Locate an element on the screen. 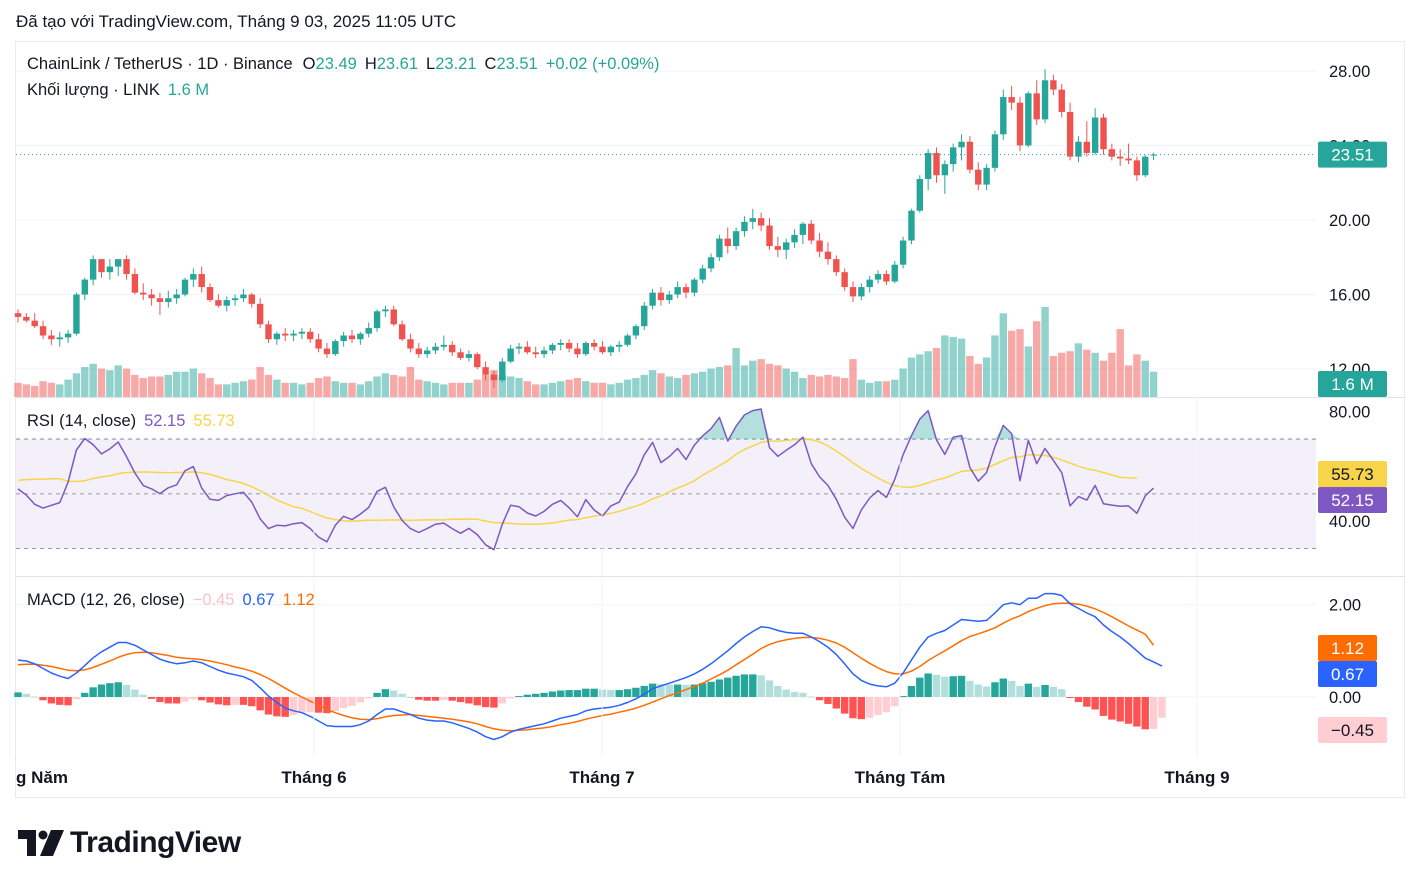  macd-label: MACD (12, 26, close) is located at coordinates (106, 600).